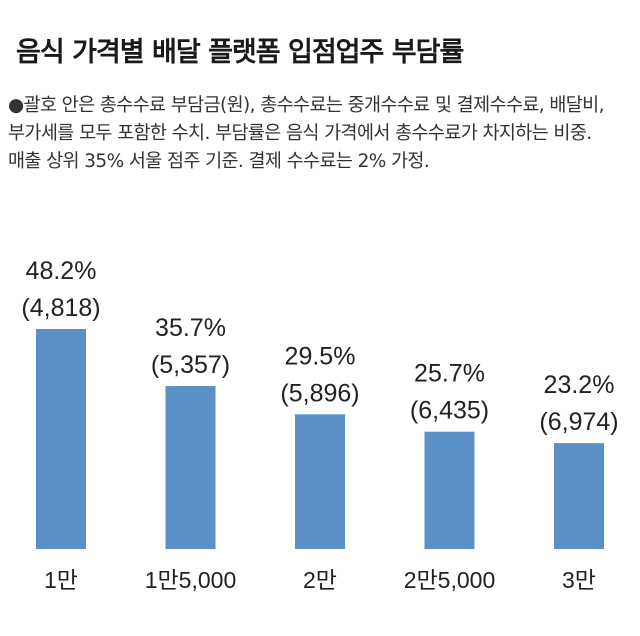 This screenshot has height=636, width=640. I want to click on value-label: 48.2%, so click(61, 271).